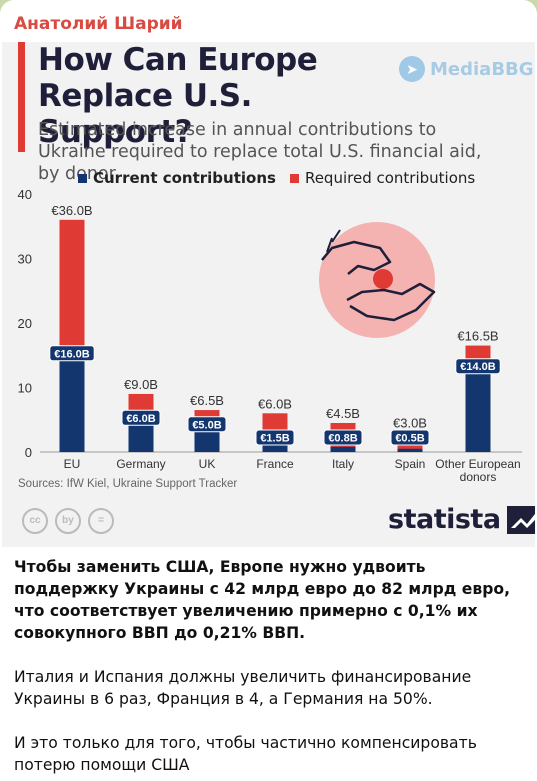  What do you see at coordinates (25, 194) in the screenshot?
I see `y-tick-label: 40` at bounding box center [25, 194].